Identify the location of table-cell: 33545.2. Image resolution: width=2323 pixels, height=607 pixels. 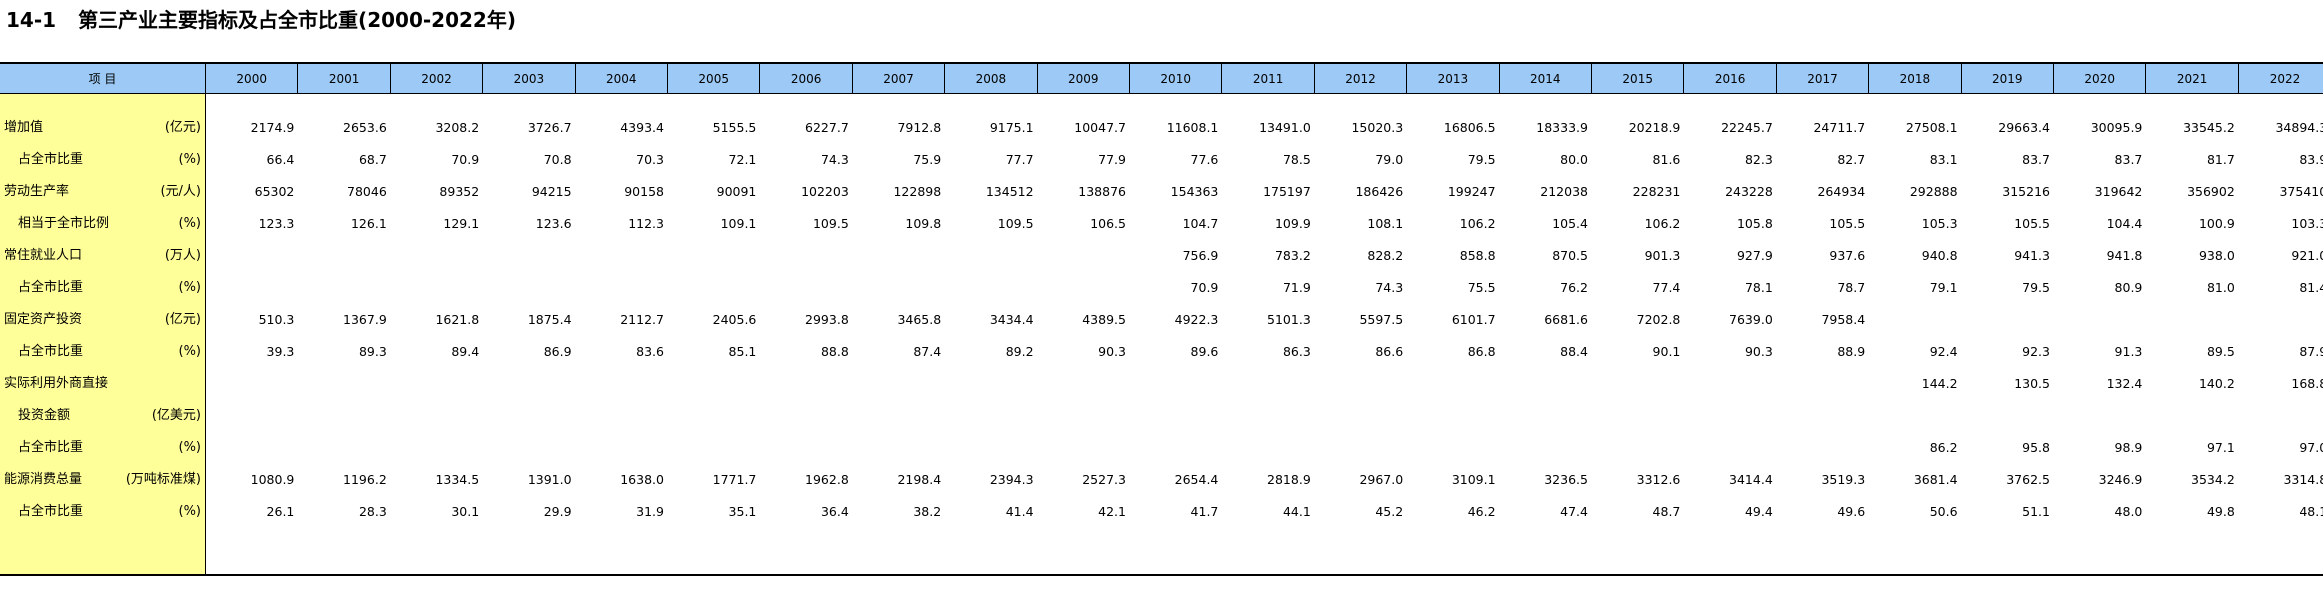
(2209, 127).